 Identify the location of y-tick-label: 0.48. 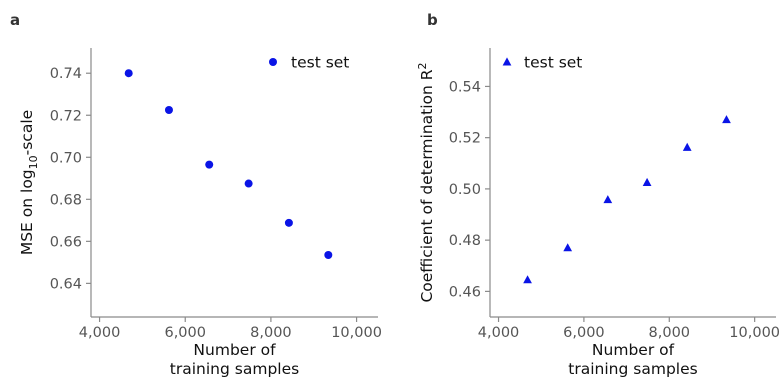
(465, 241).